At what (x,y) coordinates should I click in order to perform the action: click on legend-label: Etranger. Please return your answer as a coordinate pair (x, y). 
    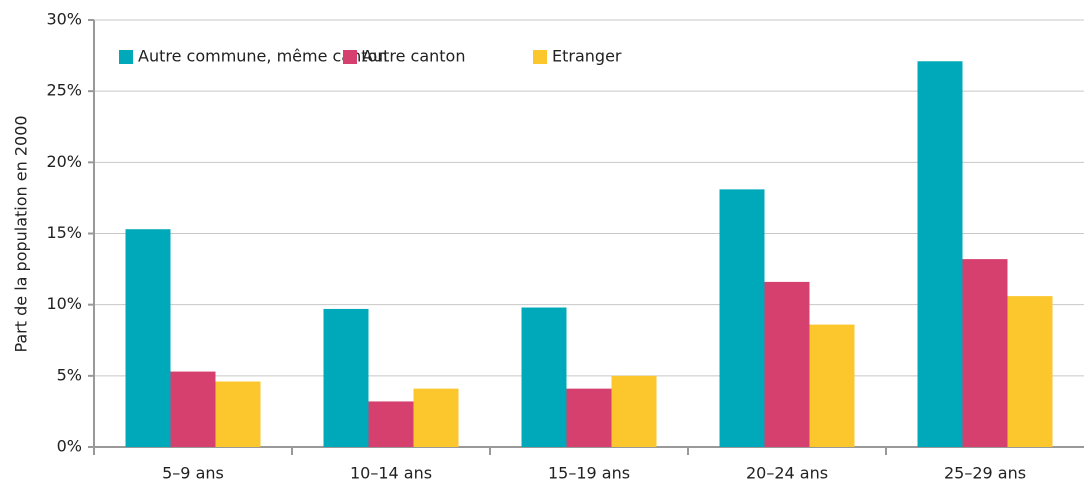
    Looking at the image, I should click on (587, 56).